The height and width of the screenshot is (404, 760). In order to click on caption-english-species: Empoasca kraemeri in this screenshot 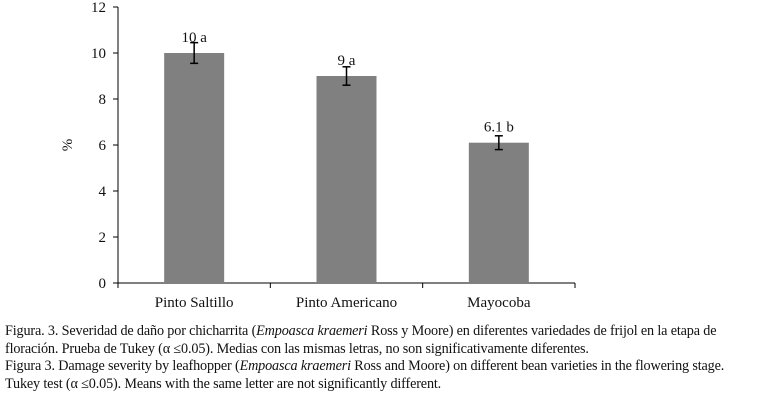, I will do `click(295, 366)`.